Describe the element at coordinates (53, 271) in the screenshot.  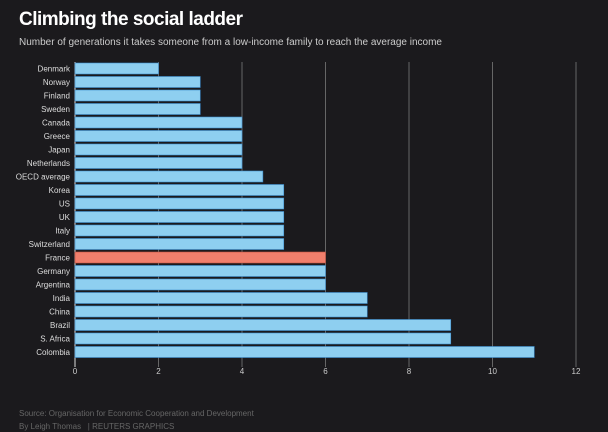
I see `category-label: Germany` at that location.